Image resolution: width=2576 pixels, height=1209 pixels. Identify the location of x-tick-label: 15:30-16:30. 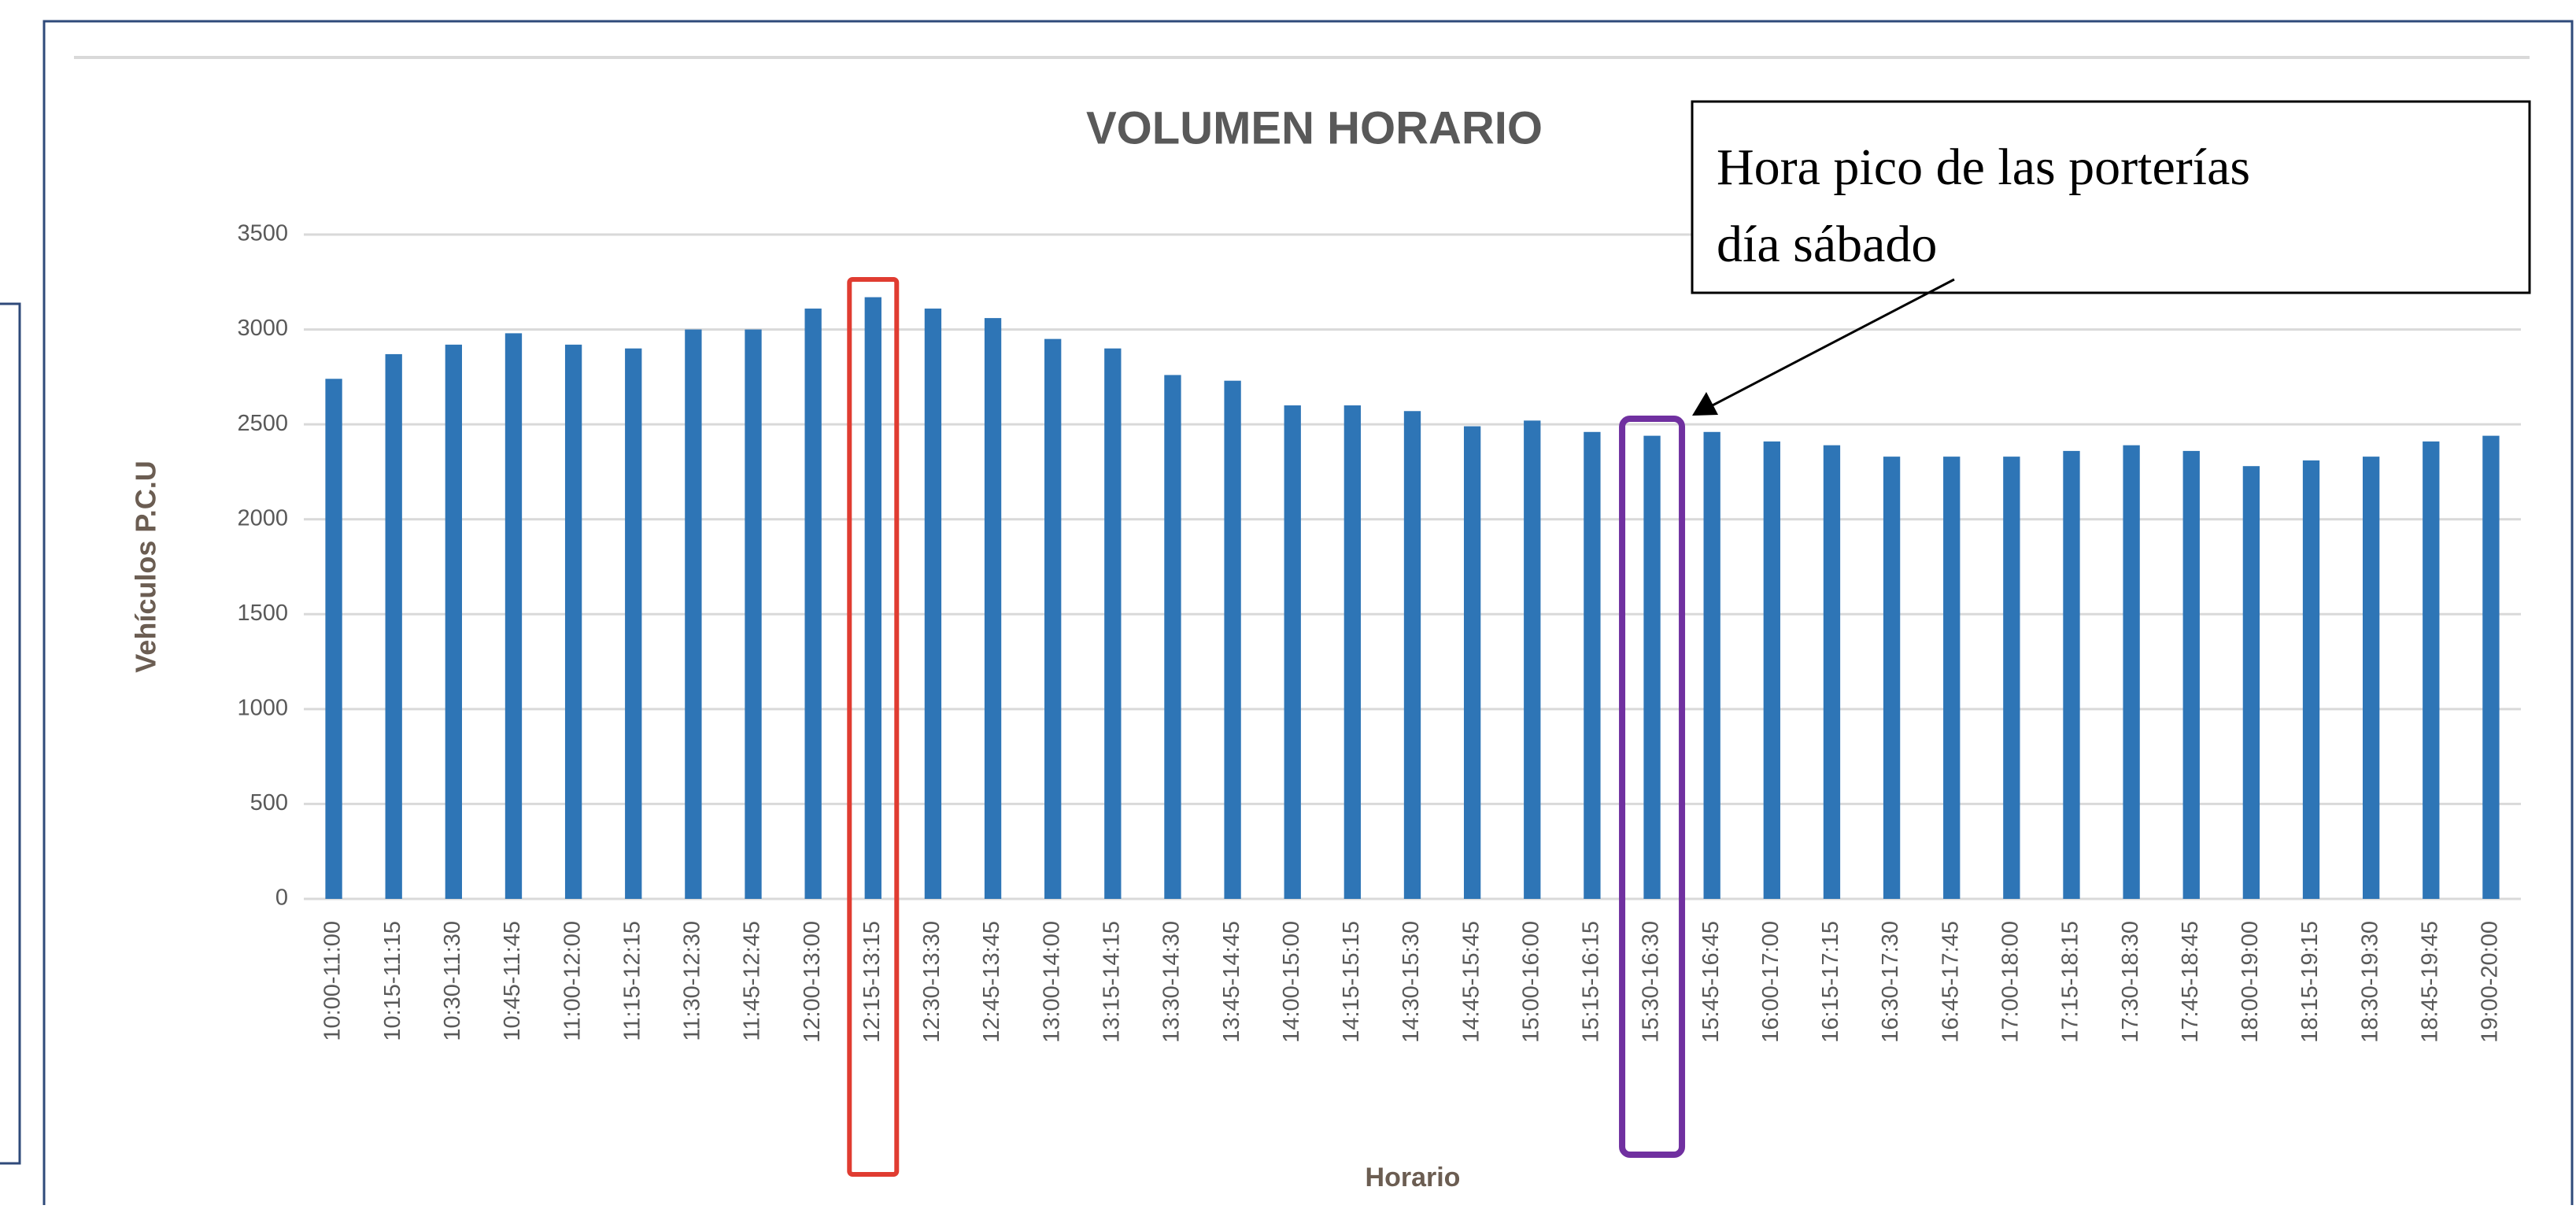
(1652, 982).